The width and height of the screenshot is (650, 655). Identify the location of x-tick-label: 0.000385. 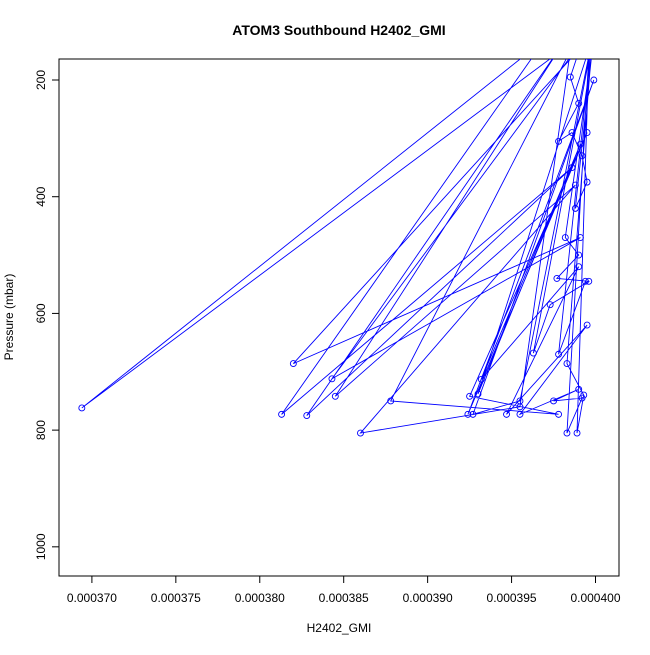
(344, 598).